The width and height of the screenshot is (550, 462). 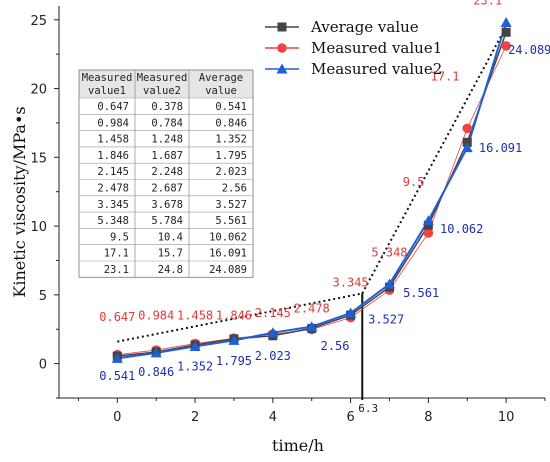 I want to click on trend-line, so click(x=240, y=317).